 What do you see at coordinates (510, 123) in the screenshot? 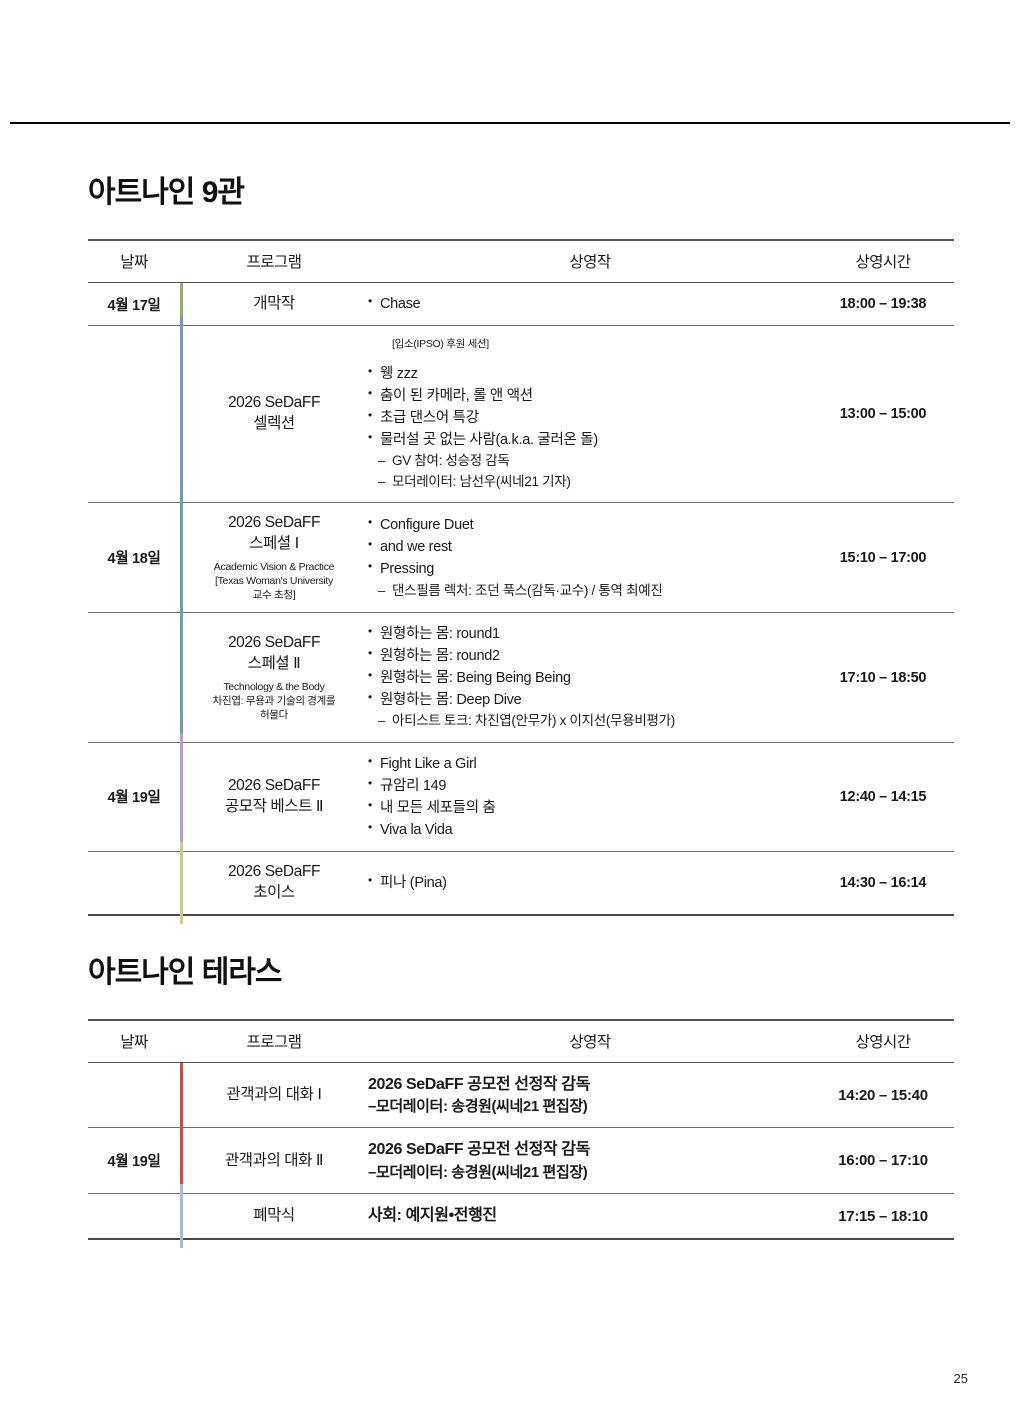
I see `header-rule` at bounding box center [510, 123].